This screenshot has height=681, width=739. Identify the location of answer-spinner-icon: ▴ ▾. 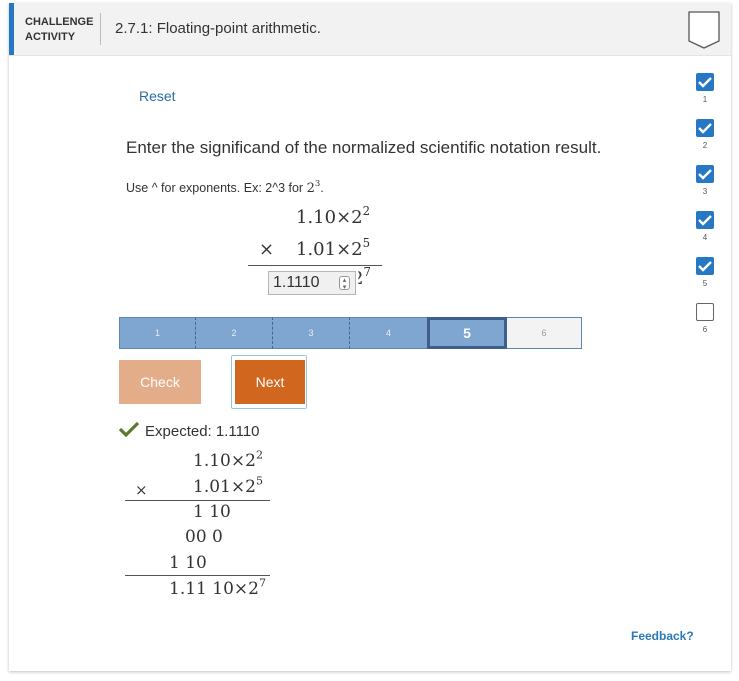
(344, 283).